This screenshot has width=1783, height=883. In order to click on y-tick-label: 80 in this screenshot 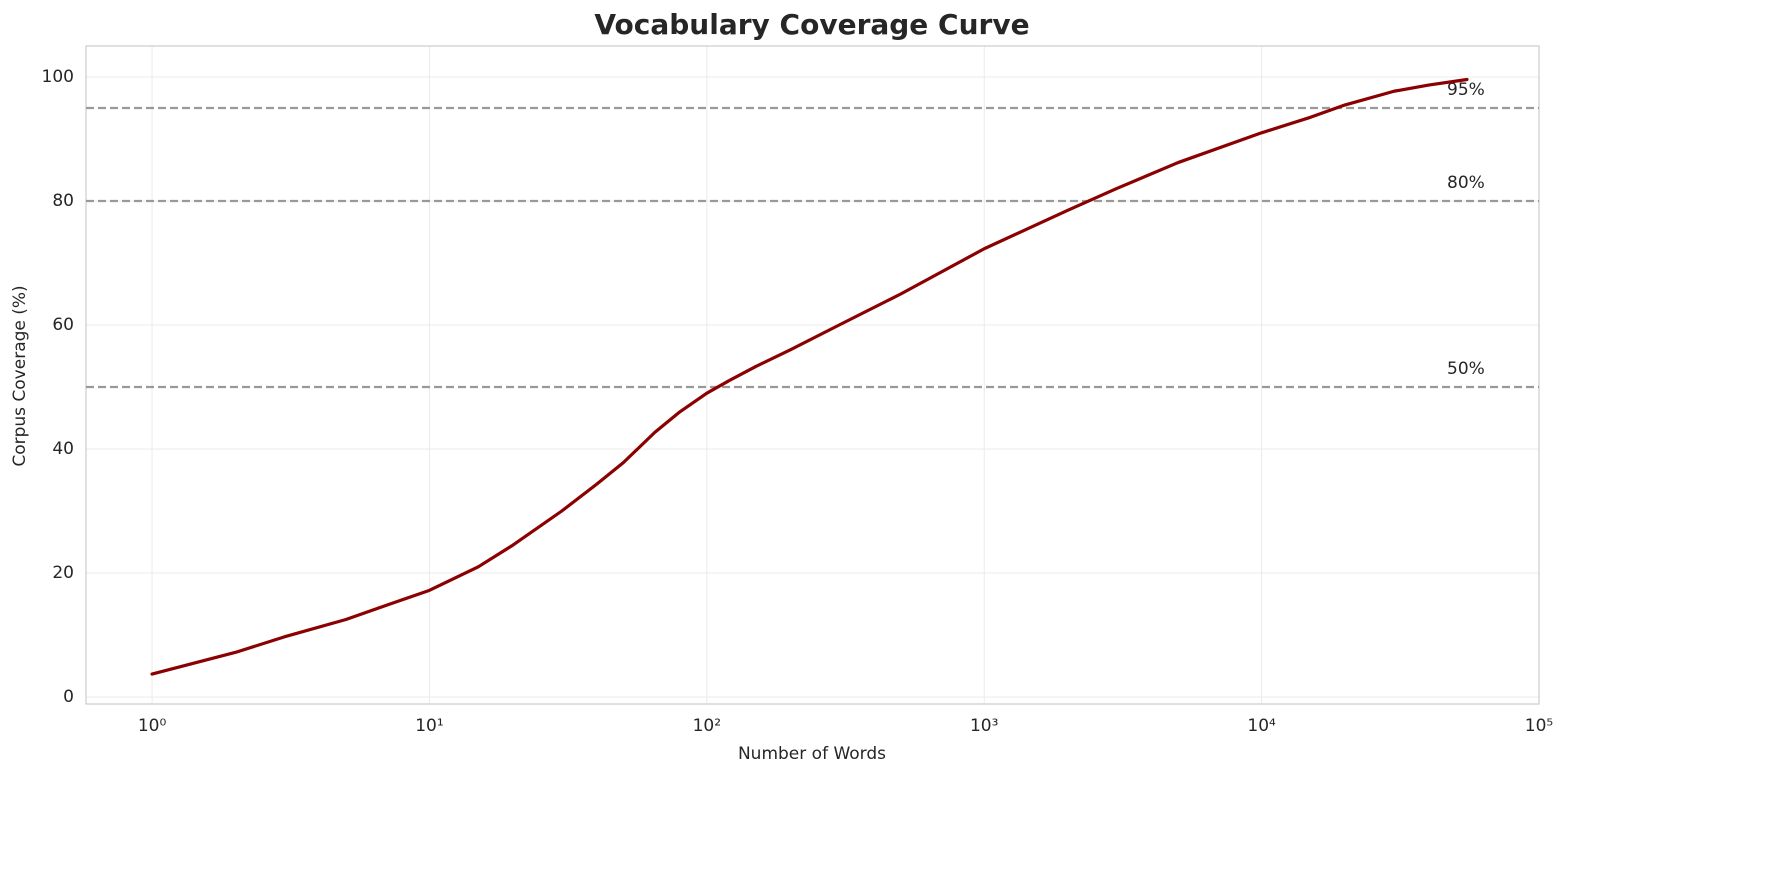, I will do `click(63, 201)`.